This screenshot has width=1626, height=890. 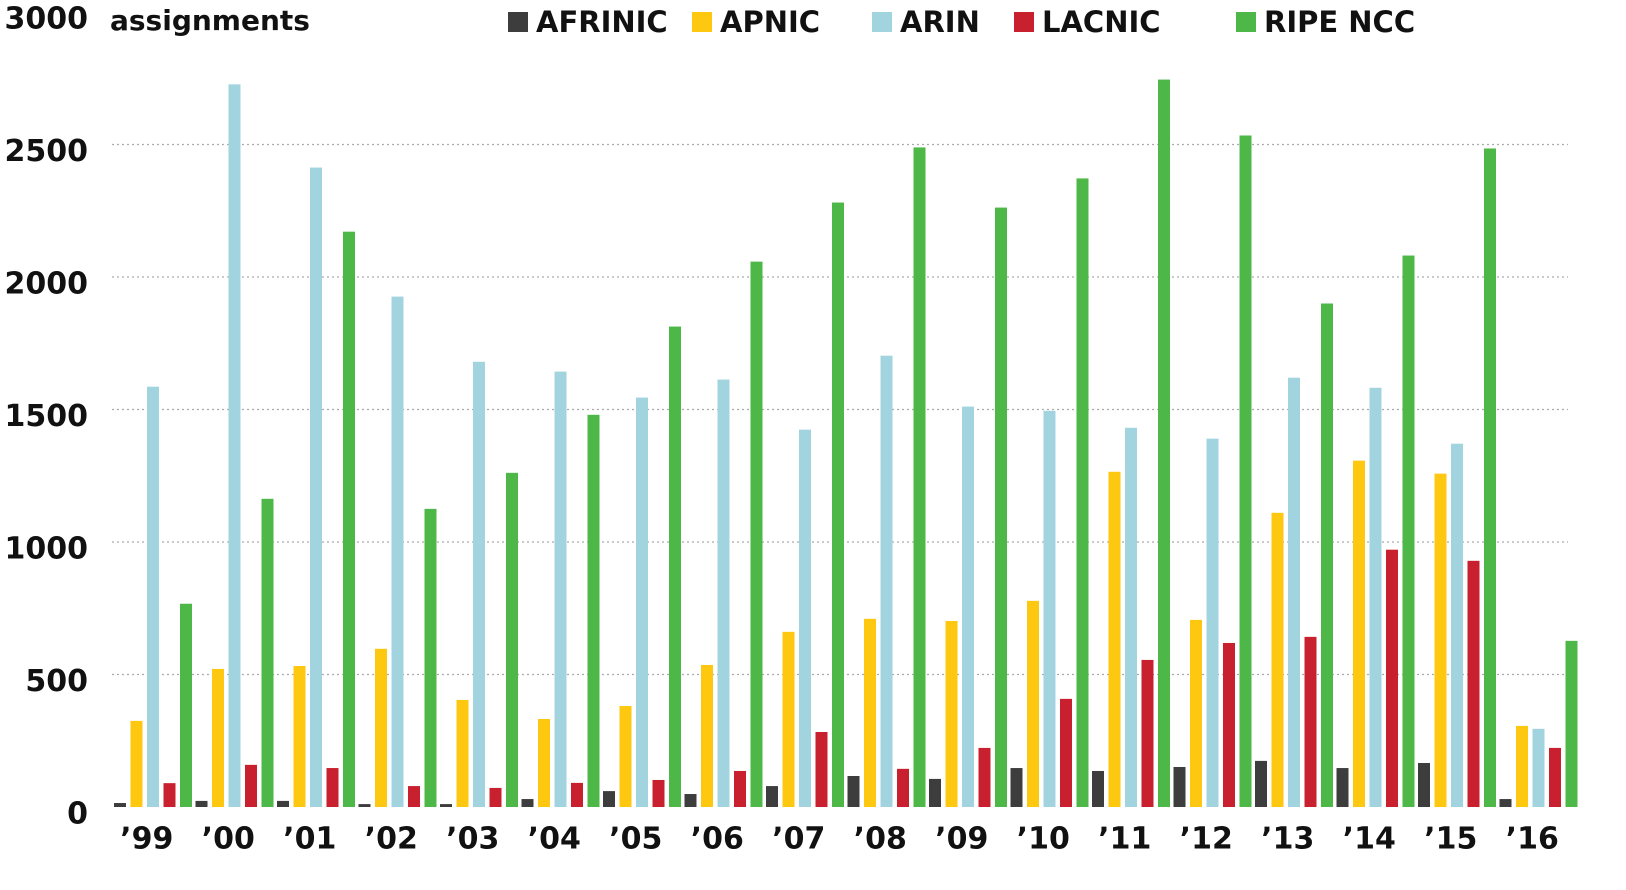 I want to click on x-tick-label: ’15, so click(x=1450, y=839).